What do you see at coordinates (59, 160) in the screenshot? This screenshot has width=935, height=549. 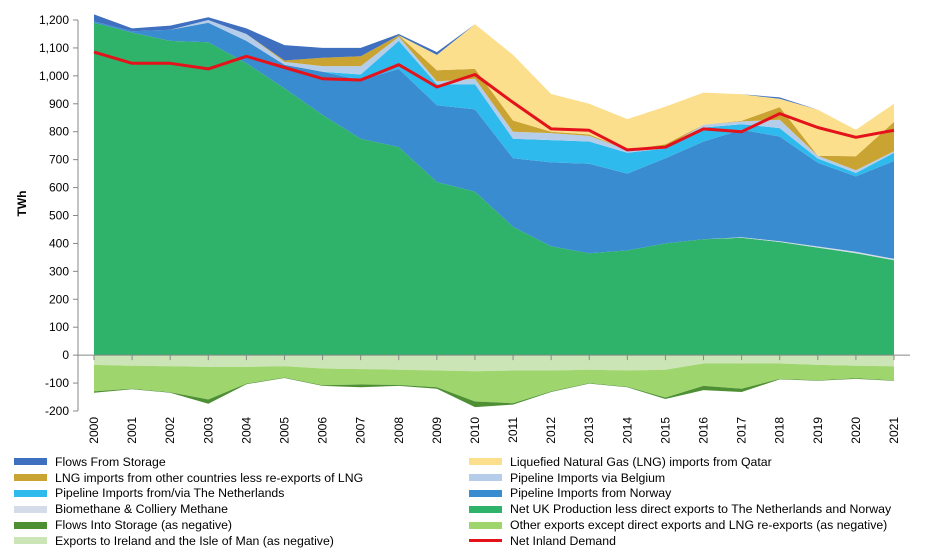 I see `y-tick-label: 700` at bounding box center [59, 160].